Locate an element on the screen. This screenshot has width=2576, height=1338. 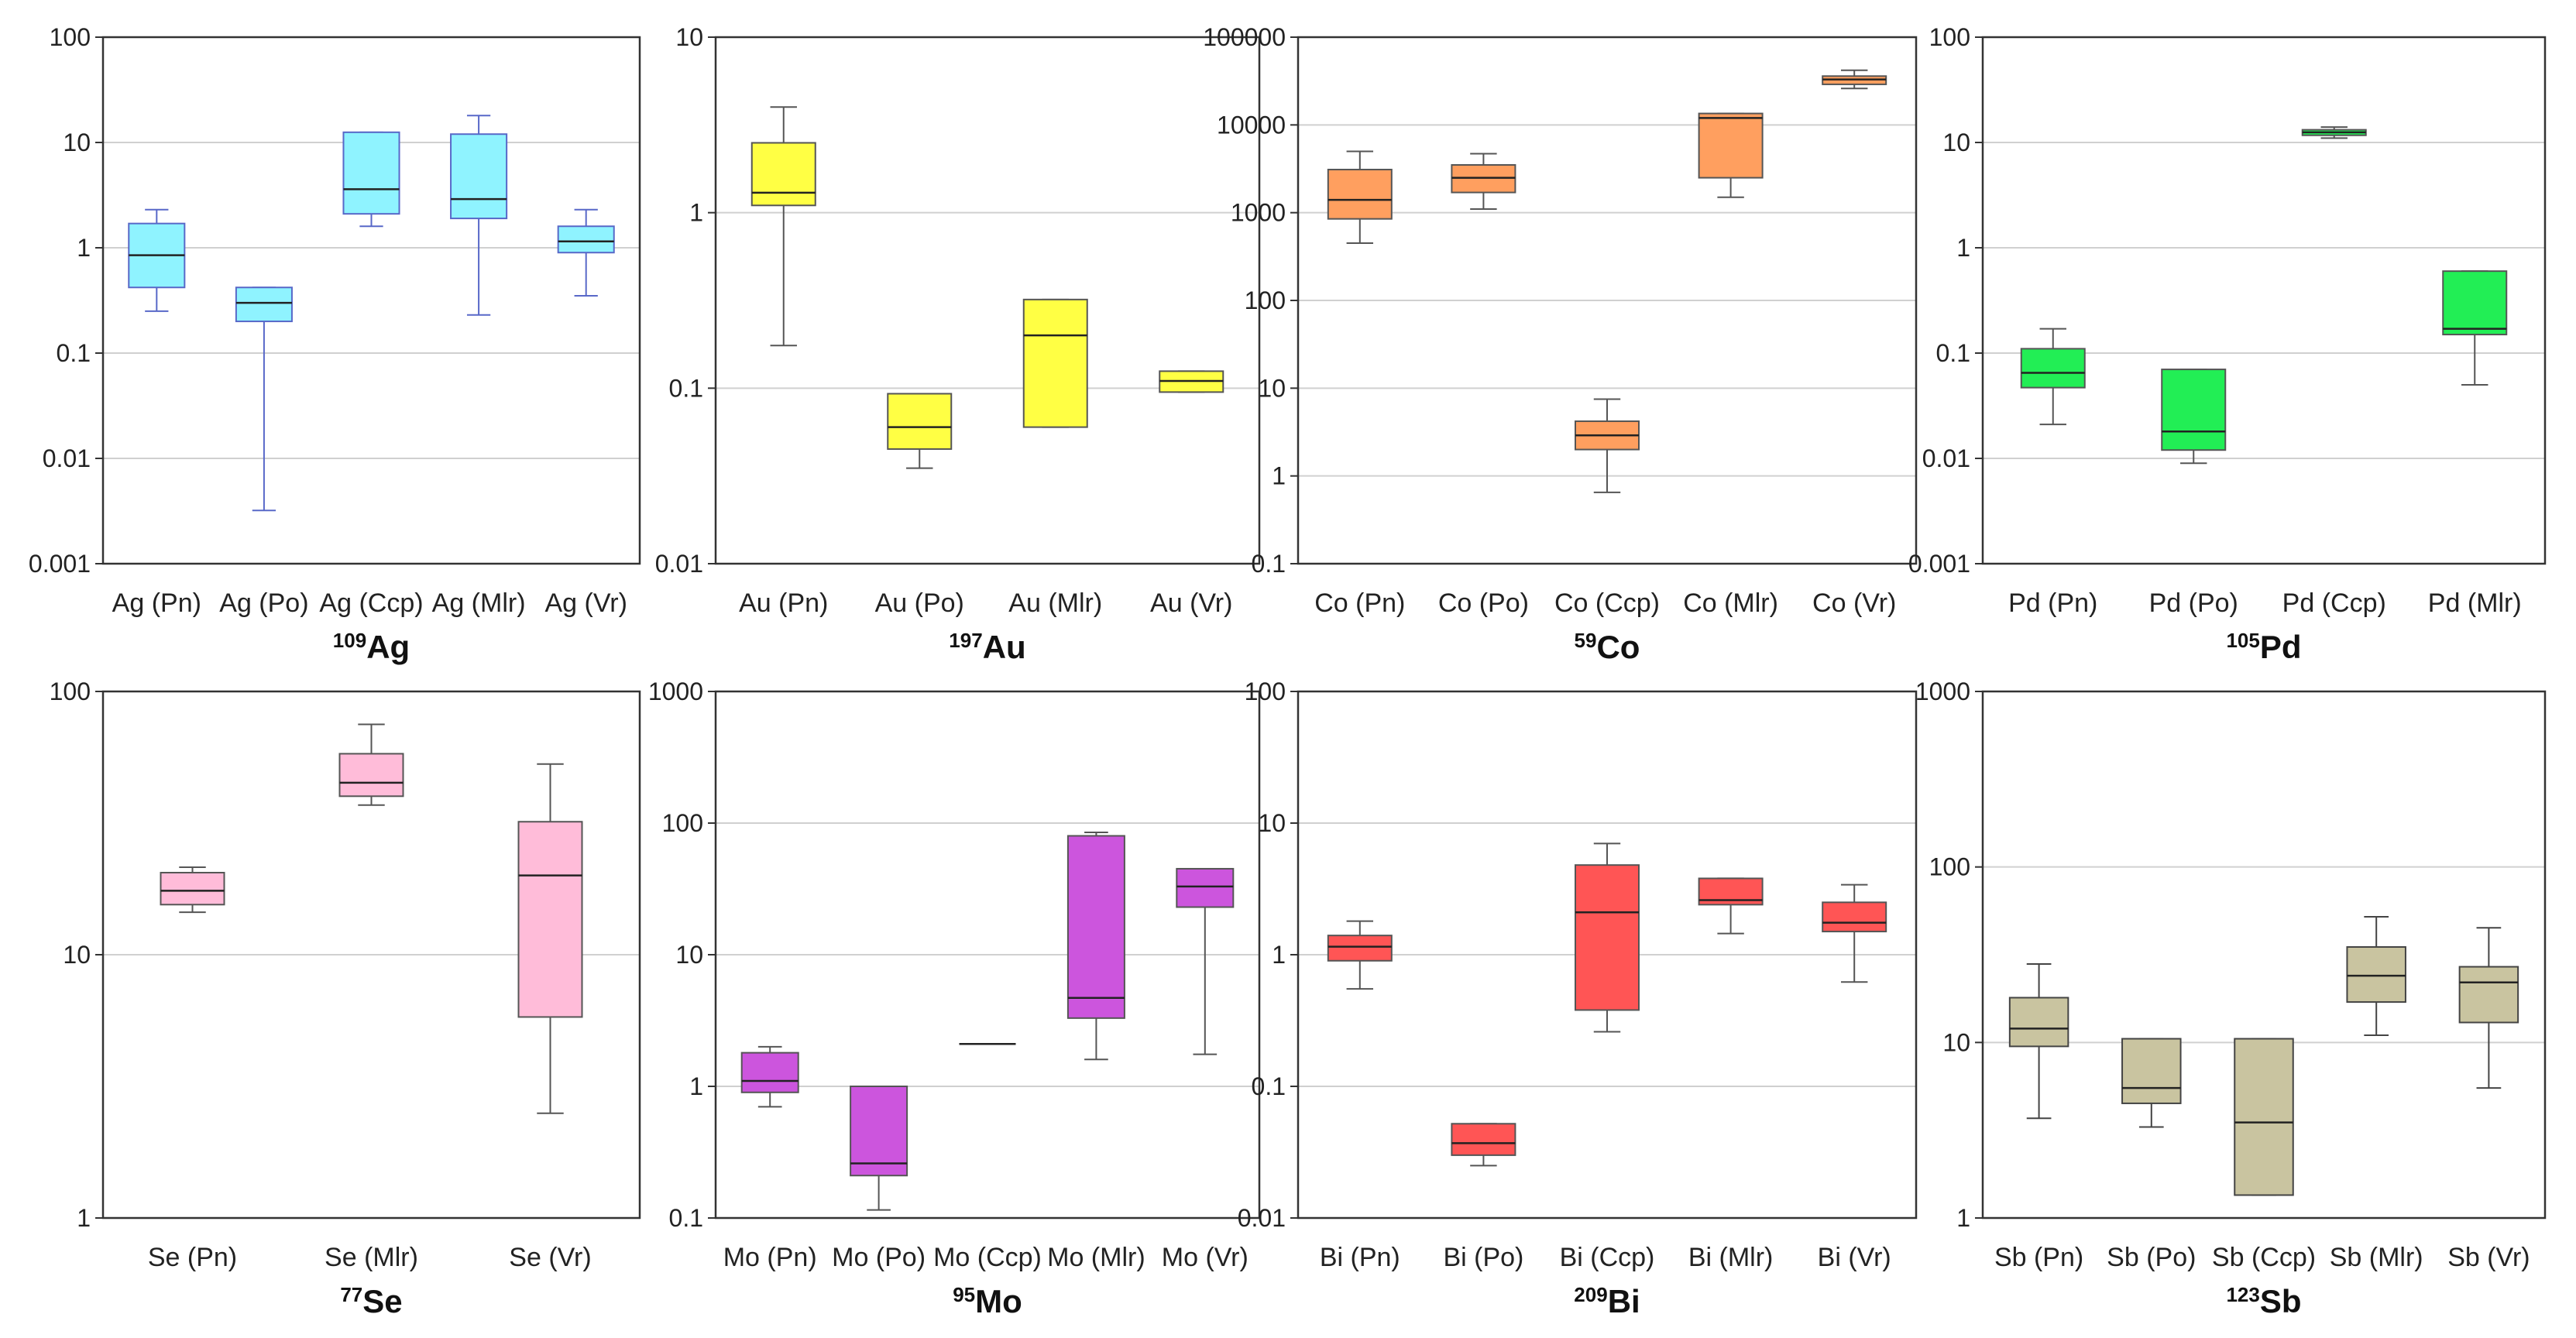
y-tick-label: 10000 is located at coordinates (1251, 125).